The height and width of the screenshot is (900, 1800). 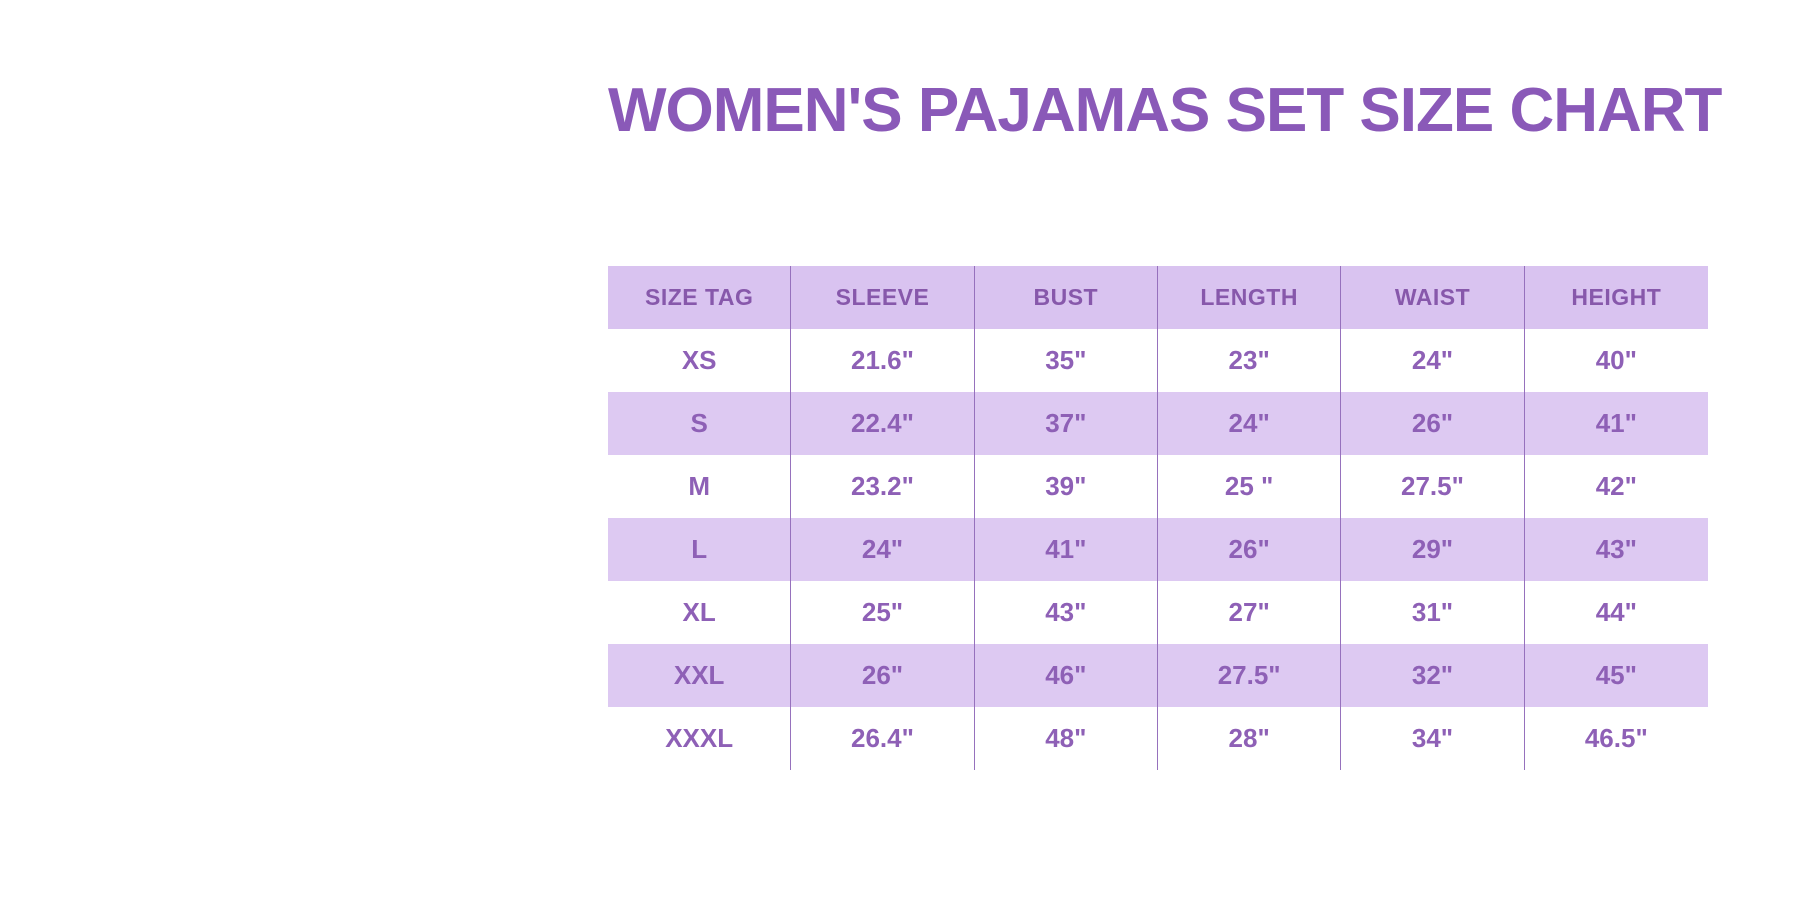 I want to click on cell-size-tag: XXL, so click(x=700, y=675).